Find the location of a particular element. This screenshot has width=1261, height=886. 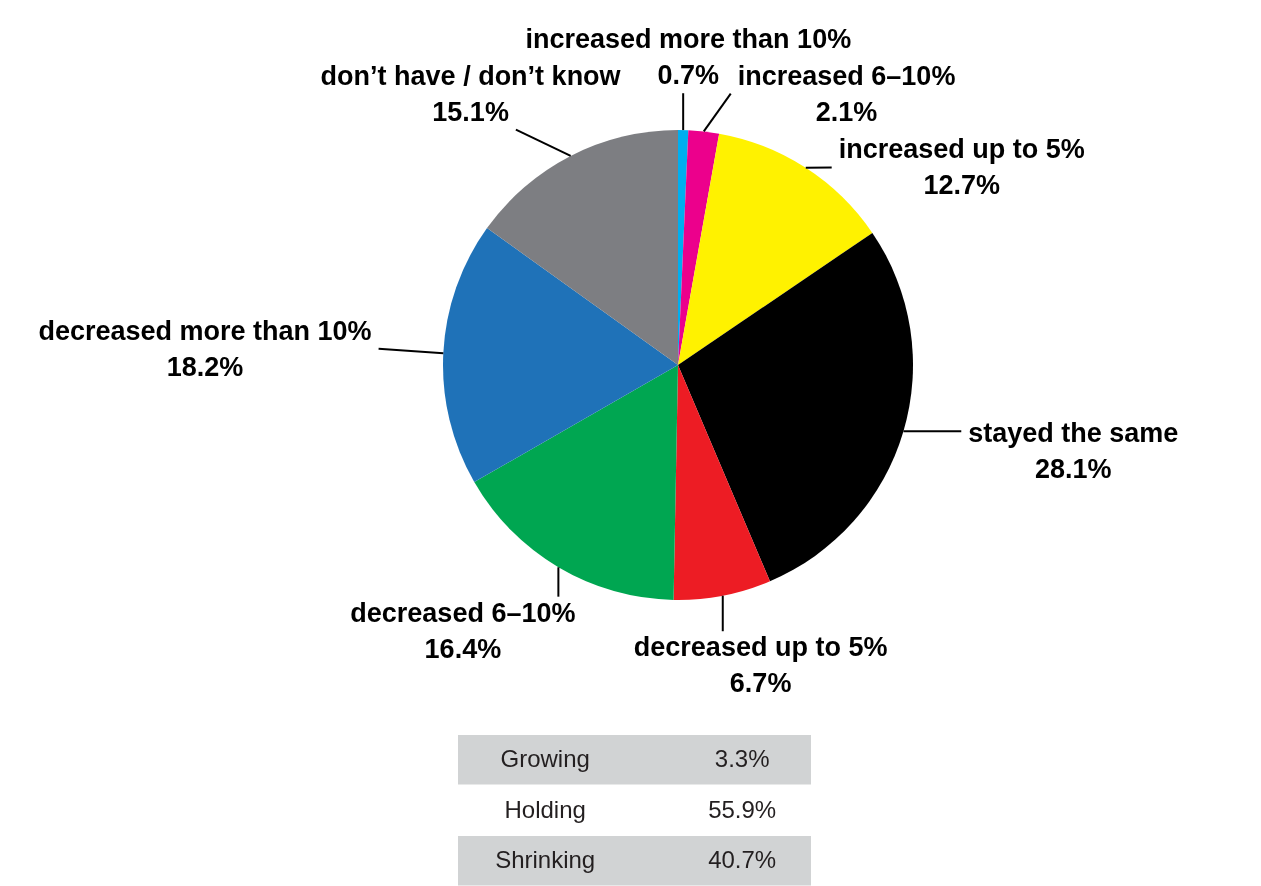

category-label: Growing is located at coordinates (545, 759).